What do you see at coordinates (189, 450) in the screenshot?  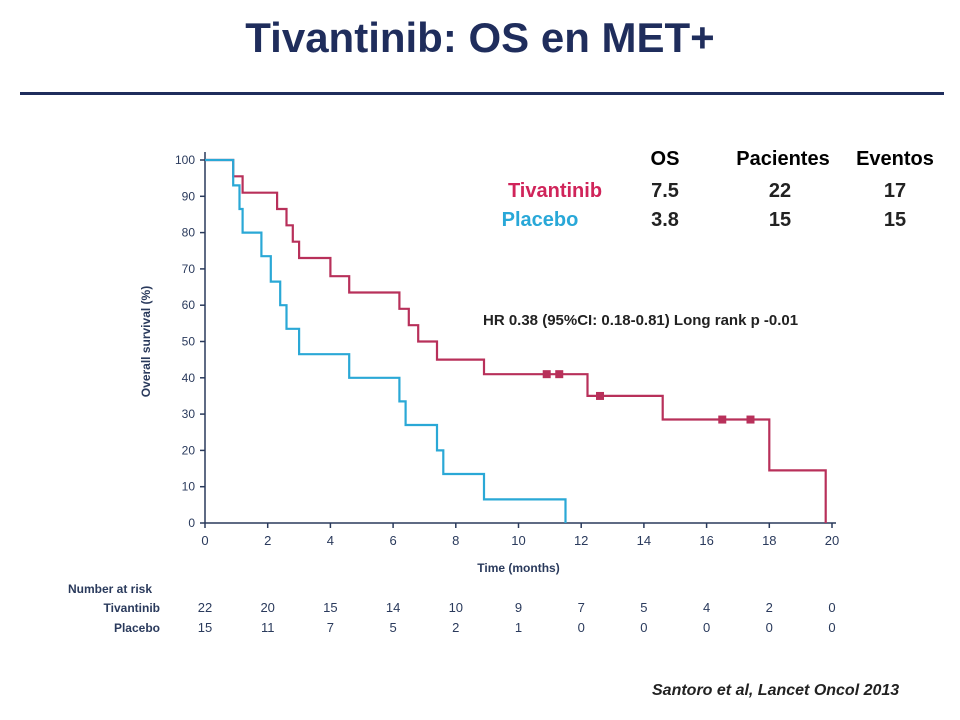 I see `y-tick-label: 20` at bounding box center [189, 450].